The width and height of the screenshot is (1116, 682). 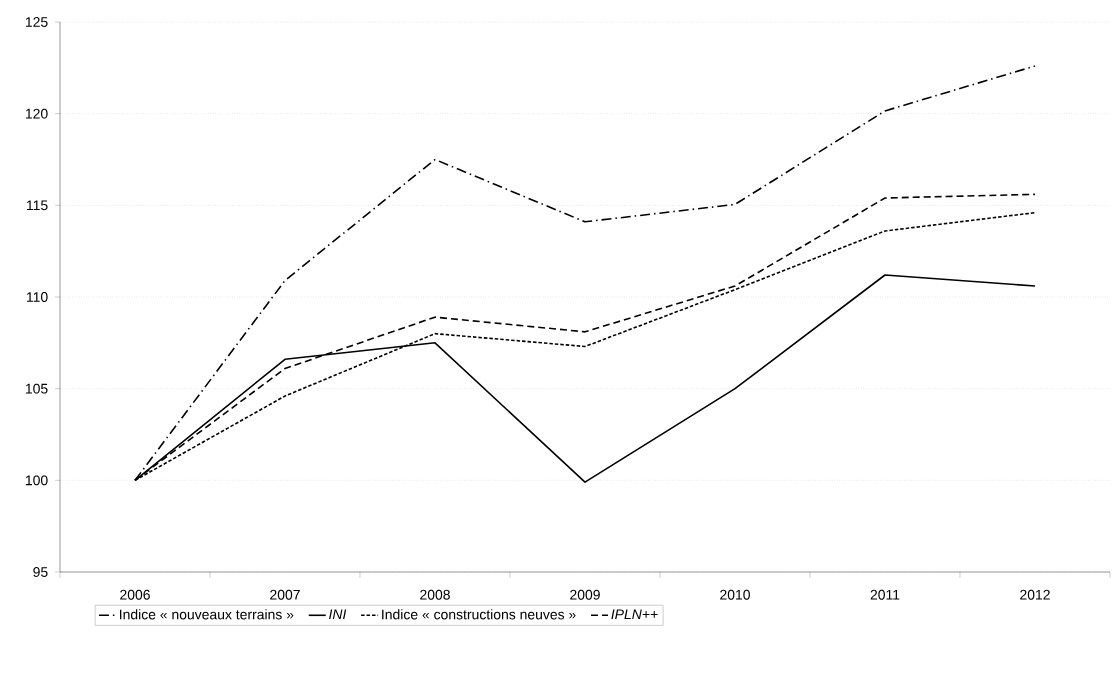 What do you see at coordinates (36, 388) in the screenshot?
I see `y-tick-label: 105` at bounding box center [36, 388].